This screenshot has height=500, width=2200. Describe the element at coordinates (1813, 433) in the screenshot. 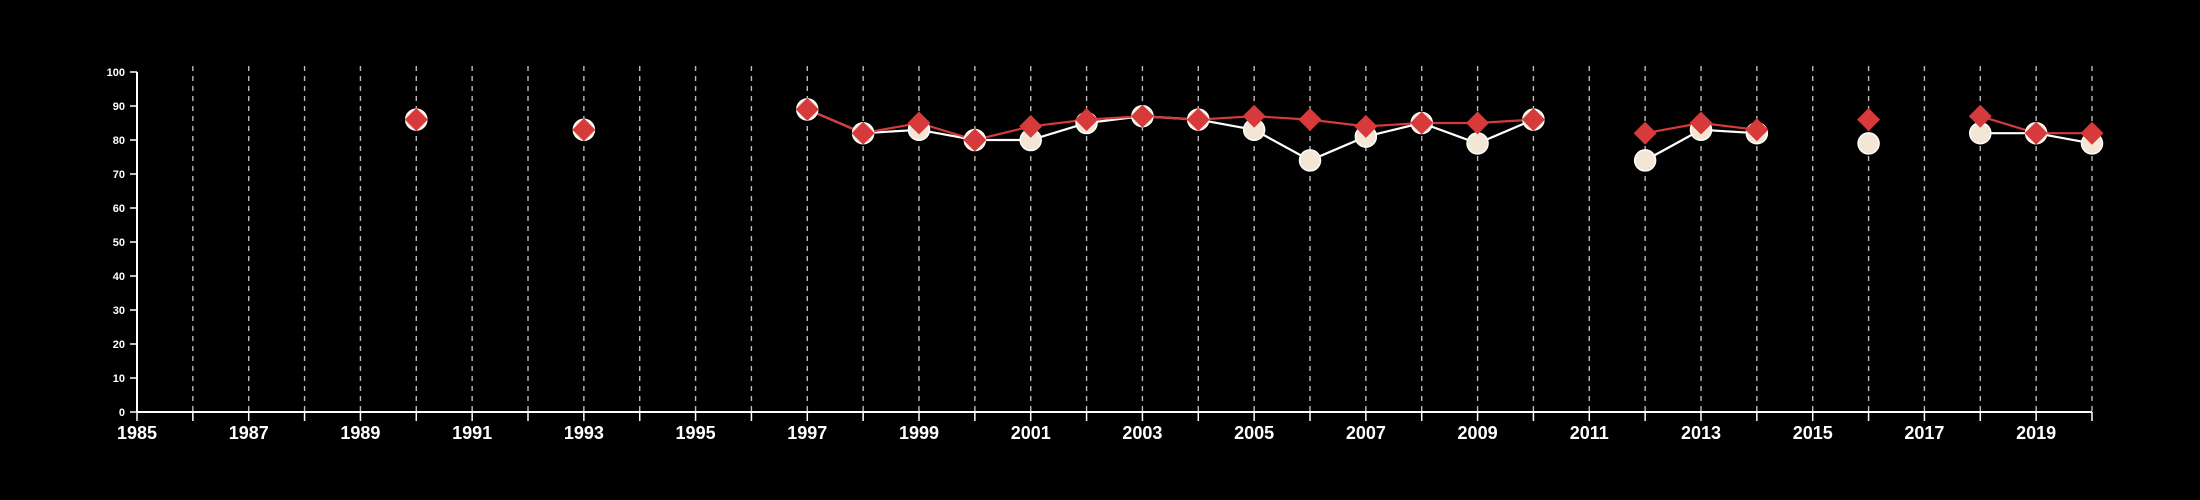

I see `x-tick-label: 2015` at that location.